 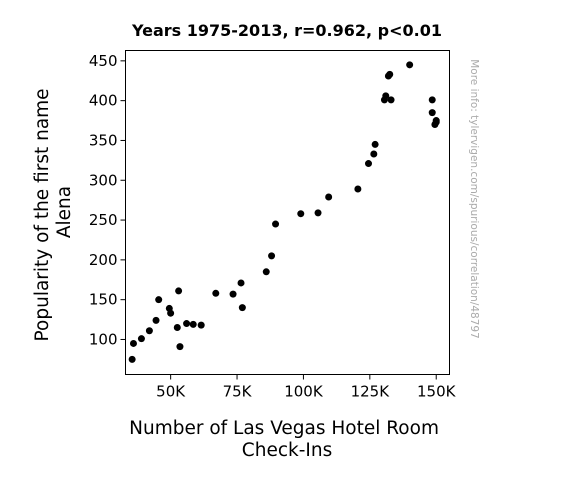 What do you see at coordinates (304, 392) in the screenshot?
I see `x-tick-label: 100K` at bounding box center [304, 392].